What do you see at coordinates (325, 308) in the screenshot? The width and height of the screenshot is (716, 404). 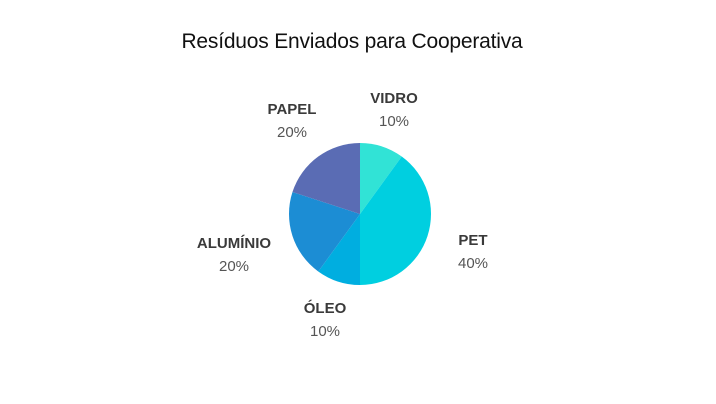 I see `slice-label-name: ÓLEO` at bounding box center [325, 308].